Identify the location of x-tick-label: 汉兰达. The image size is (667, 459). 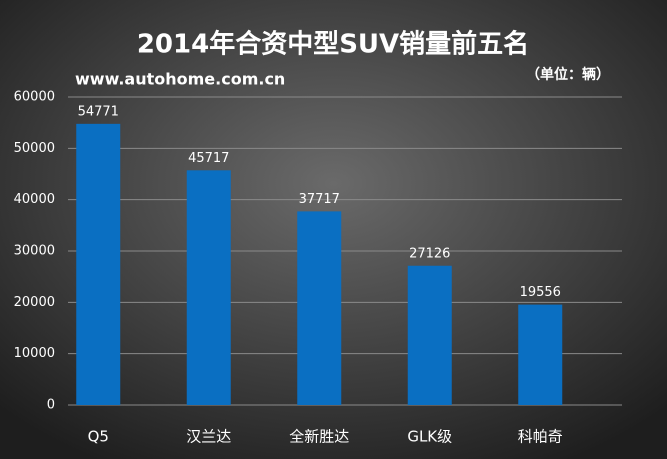
(208, 437).